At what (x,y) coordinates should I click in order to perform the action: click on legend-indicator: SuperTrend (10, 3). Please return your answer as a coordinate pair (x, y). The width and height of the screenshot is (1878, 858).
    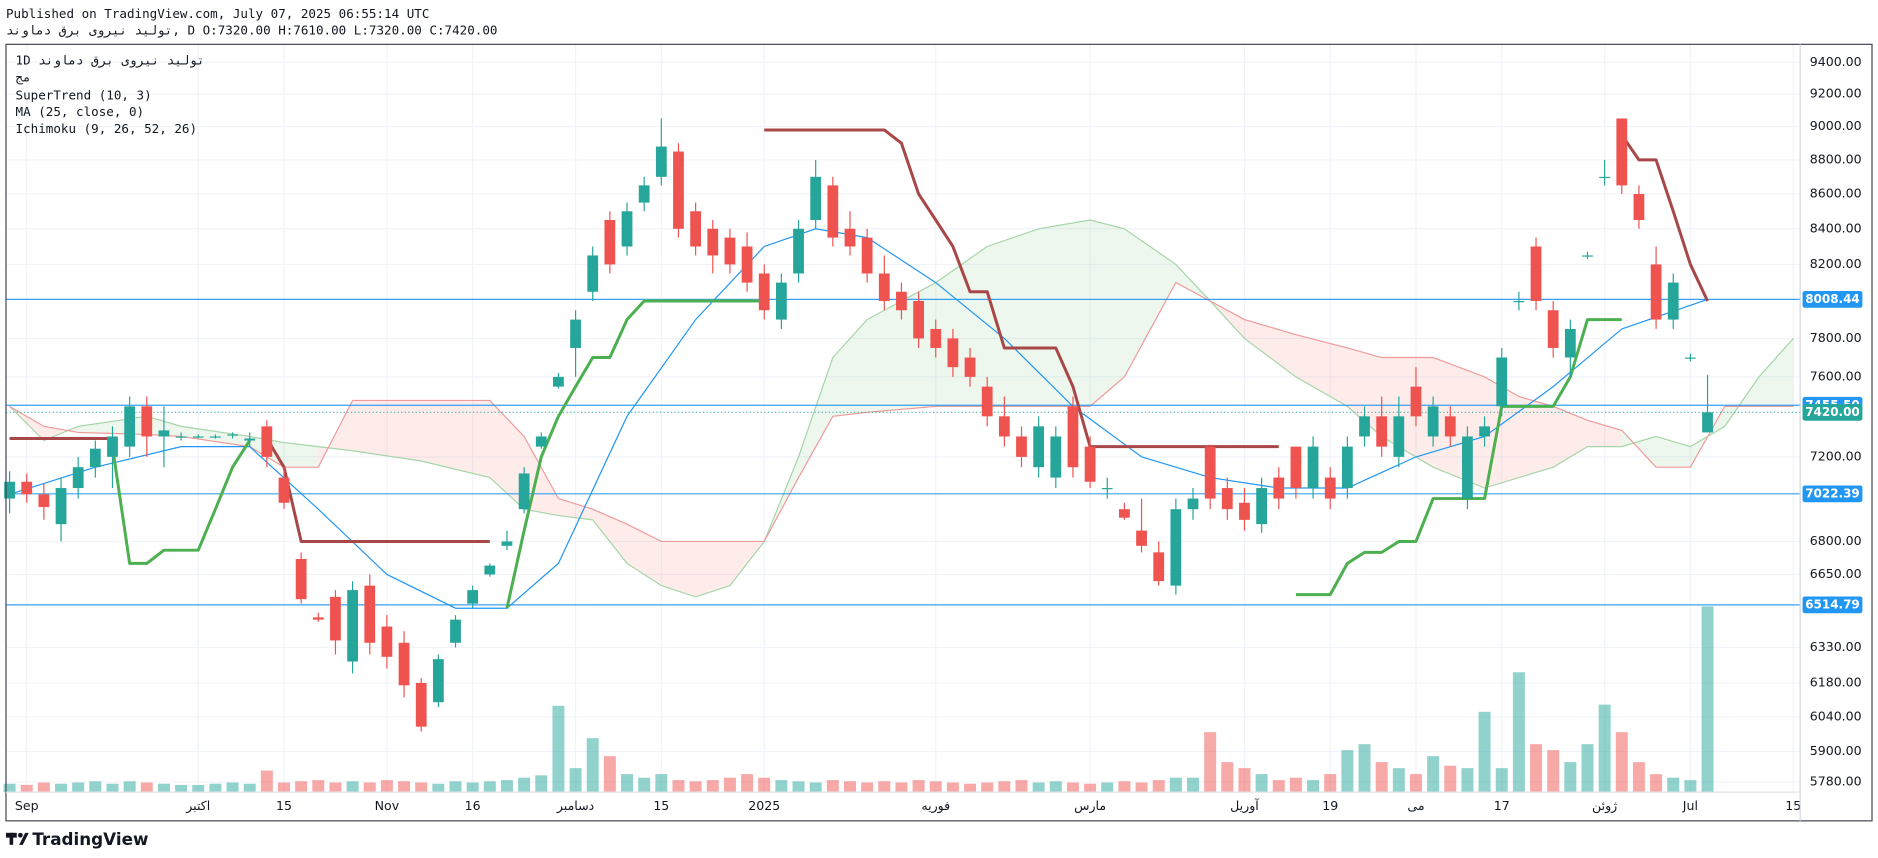
    Looking at the image, I should click on (84, 94).